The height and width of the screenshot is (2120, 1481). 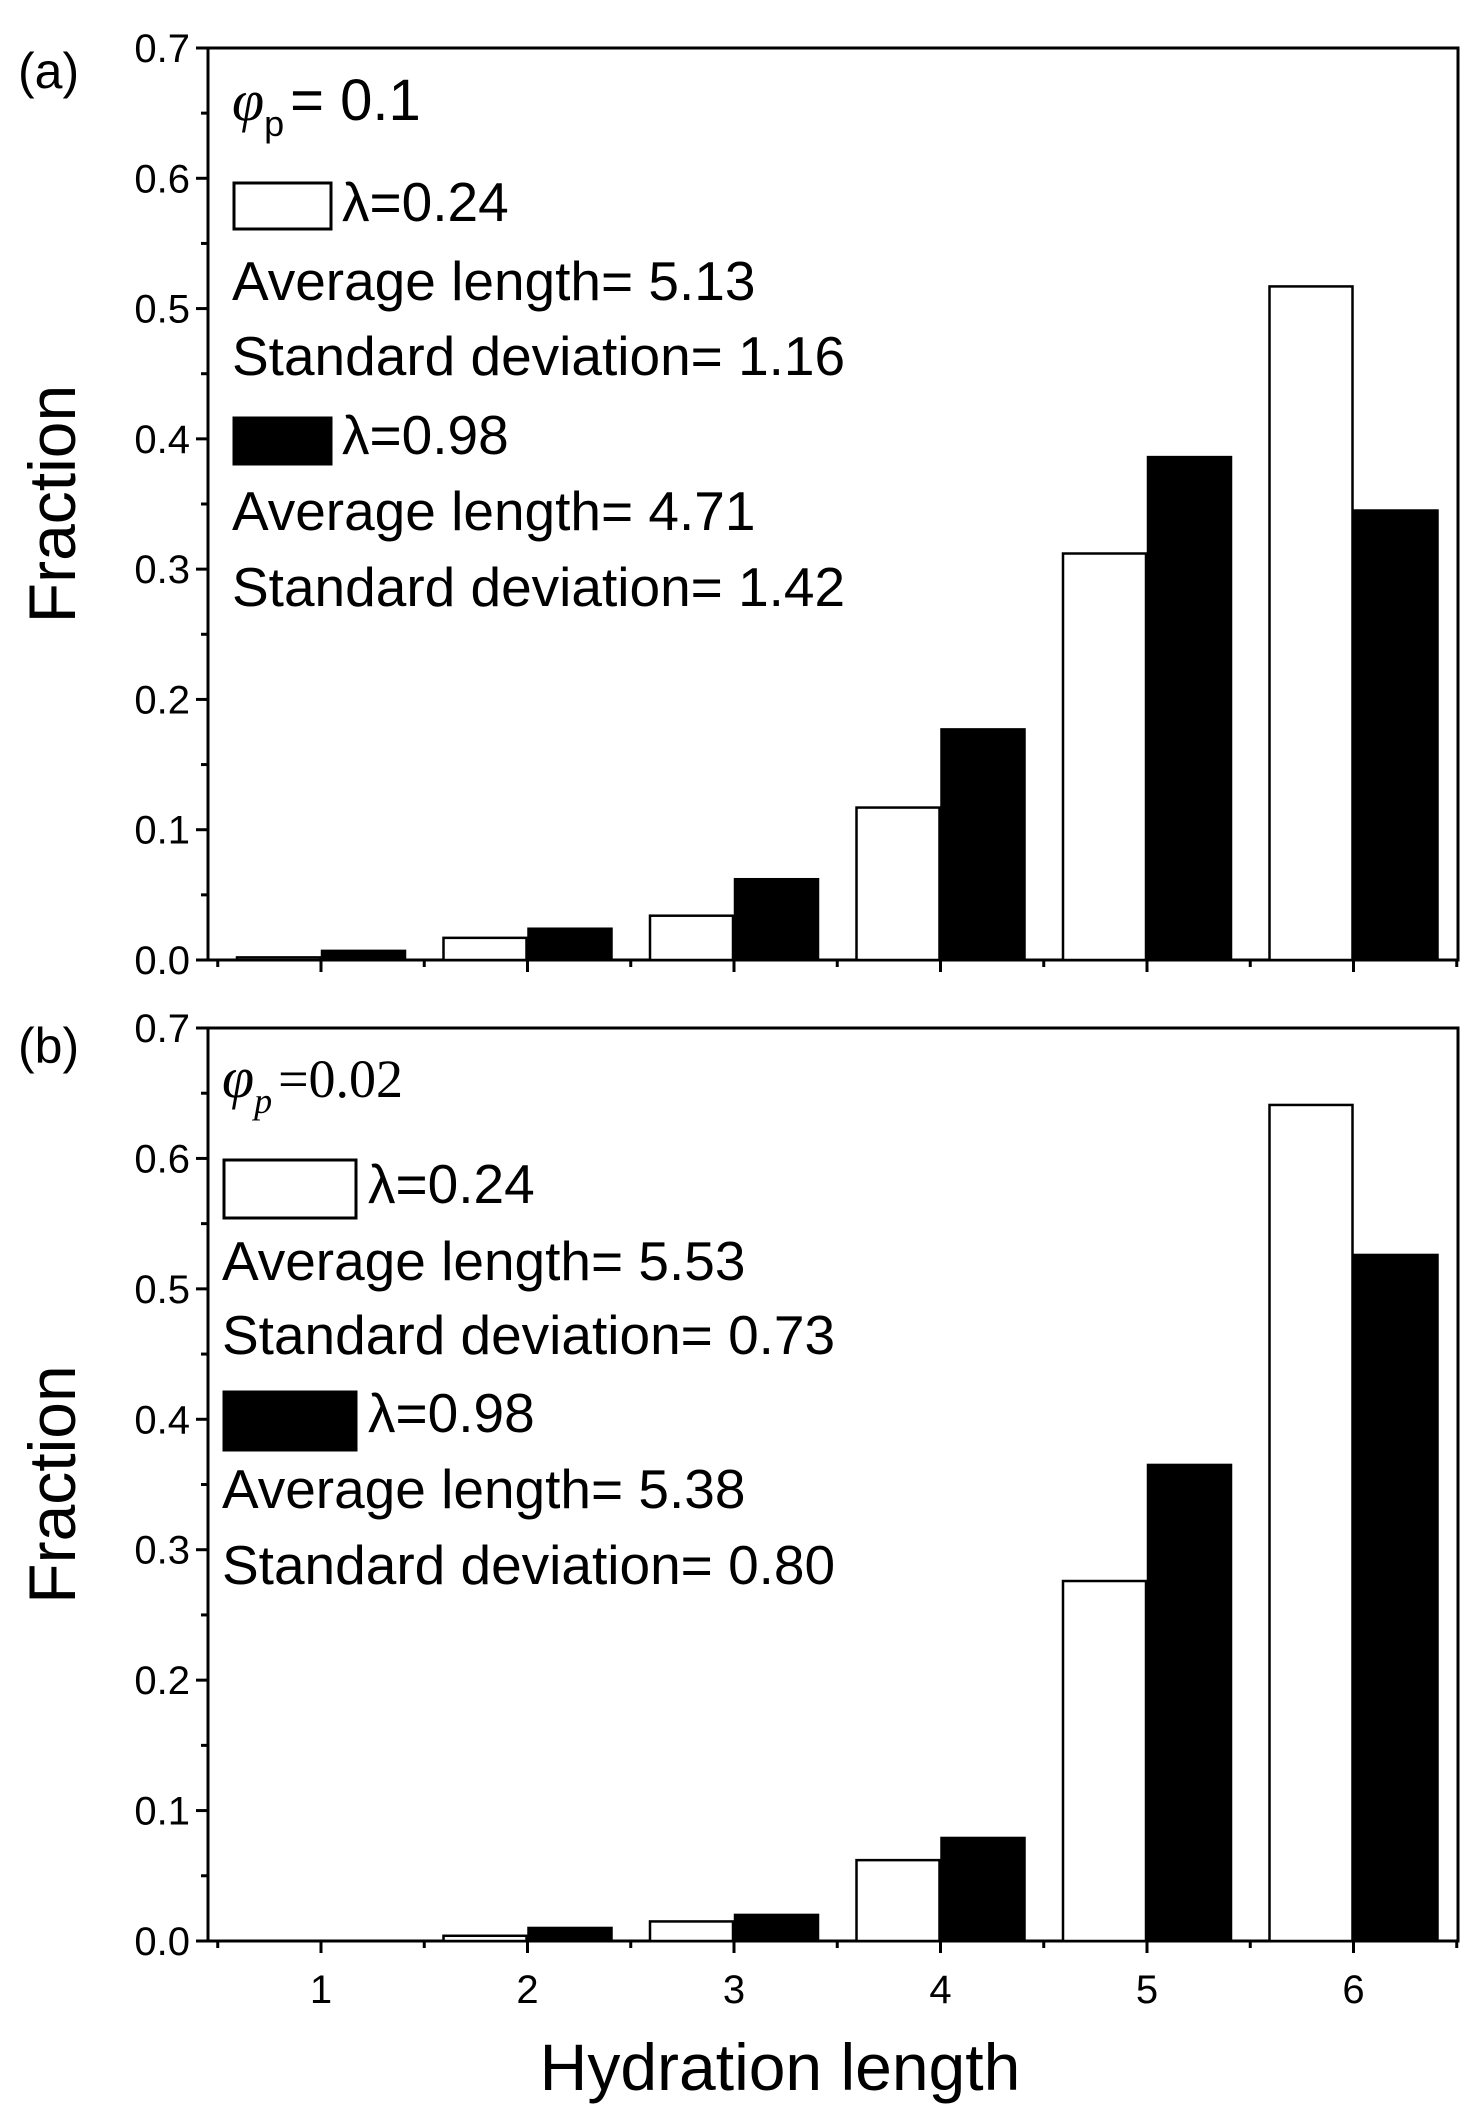 I want to click on x-tick-label: 4, so click(x=940, y=1990).